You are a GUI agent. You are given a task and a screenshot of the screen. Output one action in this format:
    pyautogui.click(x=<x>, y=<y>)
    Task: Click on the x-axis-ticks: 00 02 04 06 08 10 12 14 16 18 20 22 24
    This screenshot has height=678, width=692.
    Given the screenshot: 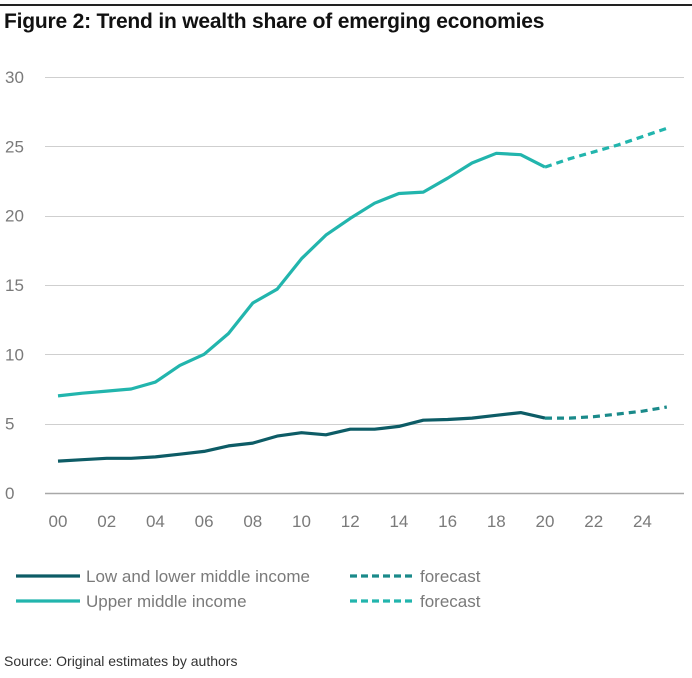 What is the action you would take?
    pyautogui.click(x=350, y=521)
    